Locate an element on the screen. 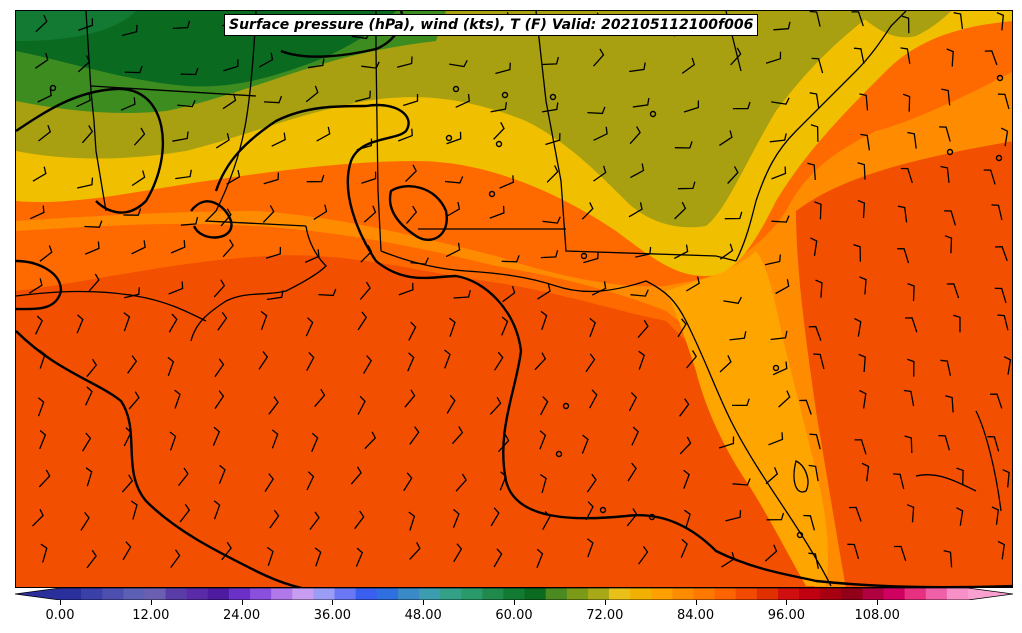 The width and height of the screenshot is (1022, 633). colorbar-tick-label: 48.00 is located at coordinates (423, 615).